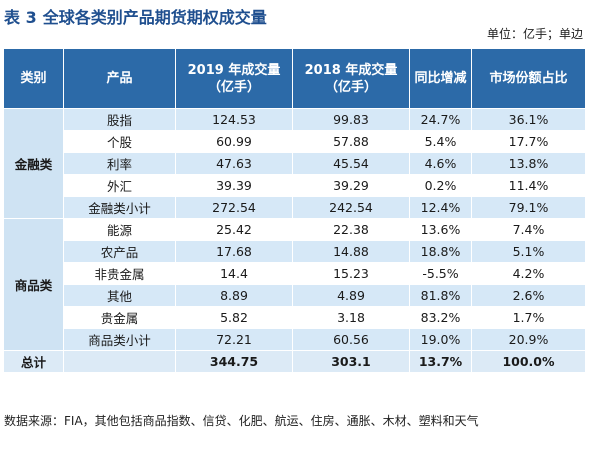 This screenshot has height=452, width=589. What do you see at coordinates (351, 317) in the screenshot?
I see `vol2018-cell: 3.18` at bounding box center [351, 317].